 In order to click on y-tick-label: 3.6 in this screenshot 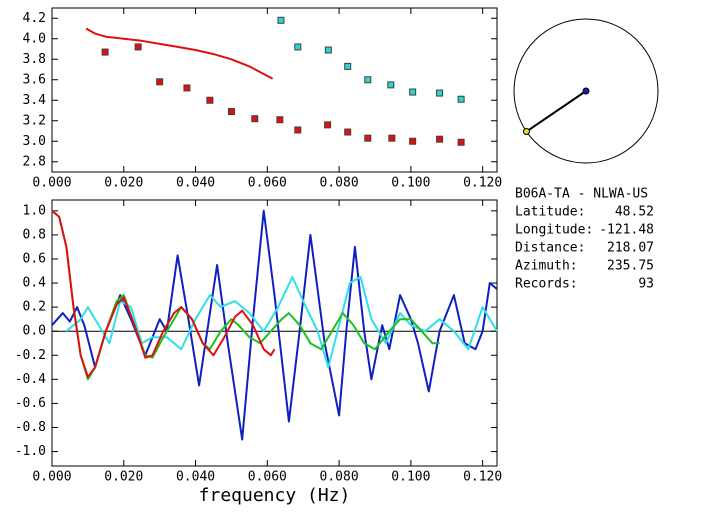, I will do `click(34, 79)`.